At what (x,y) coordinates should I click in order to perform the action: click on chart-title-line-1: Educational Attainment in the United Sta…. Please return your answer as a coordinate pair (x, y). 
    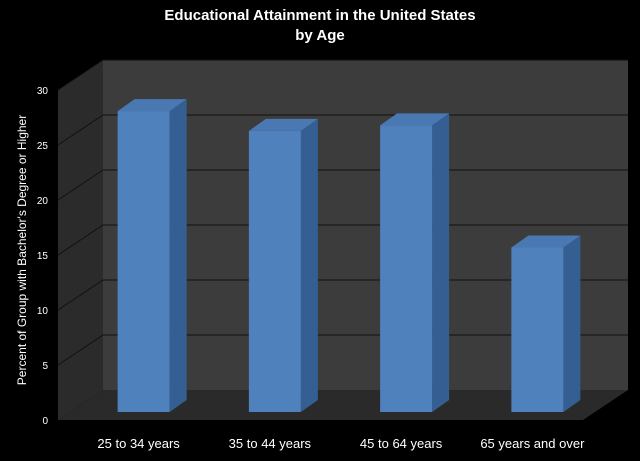
    Looking at the image, I should click on (319, 15).